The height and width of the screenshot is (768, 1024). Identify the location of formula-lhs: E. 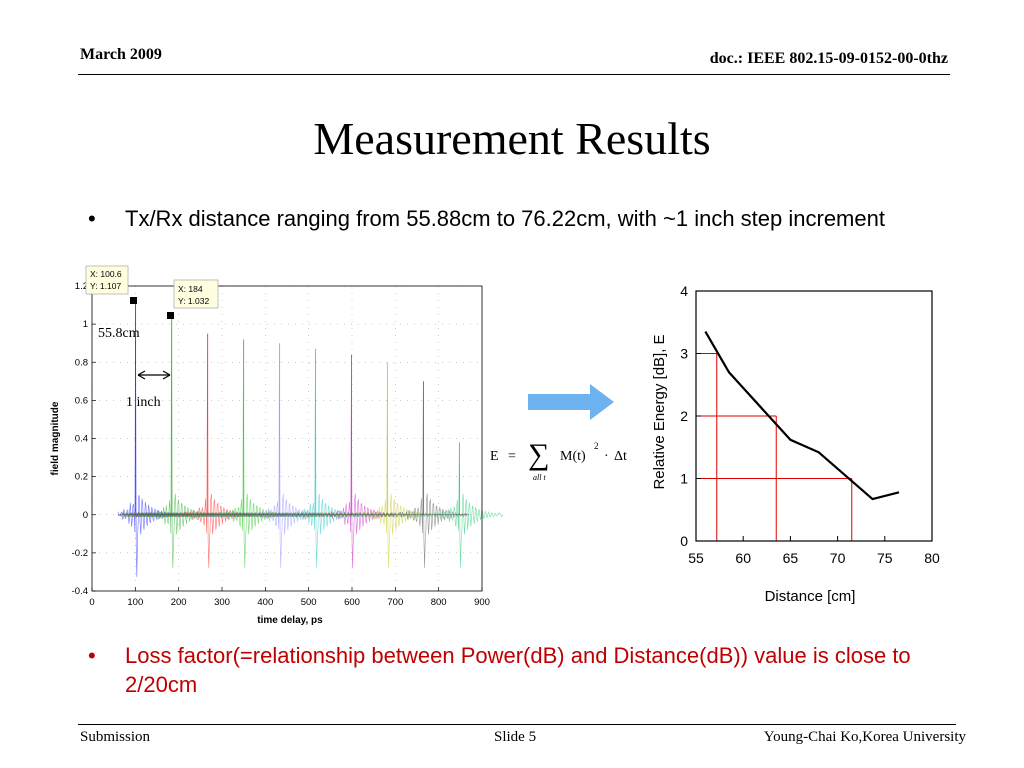
(494, 456).